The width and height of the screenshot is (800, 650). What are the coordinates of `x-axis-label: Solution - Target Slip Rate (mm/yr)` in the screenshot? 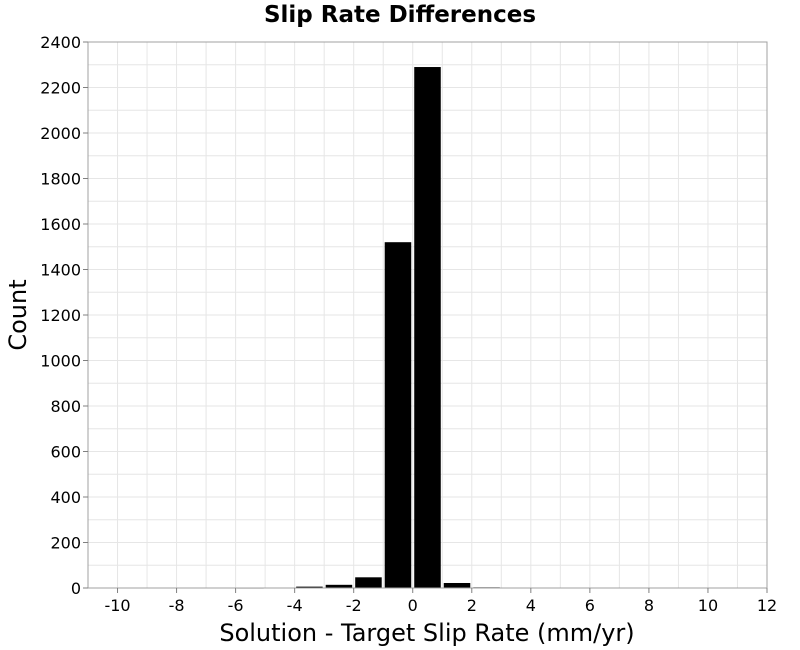 It's located at (426, 633).